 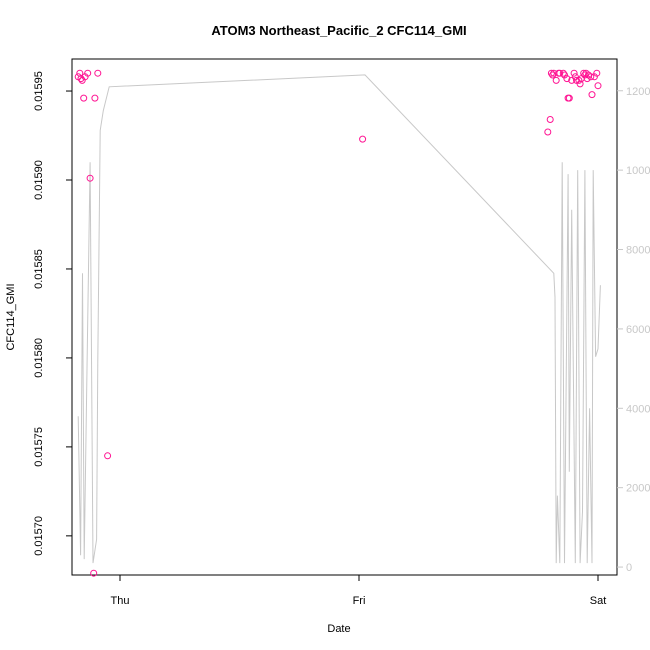 What do you see at coordinates (638, 330) in the screenshot?
I see `y2-tick-label: 6000` at bounding box center [638, 330].